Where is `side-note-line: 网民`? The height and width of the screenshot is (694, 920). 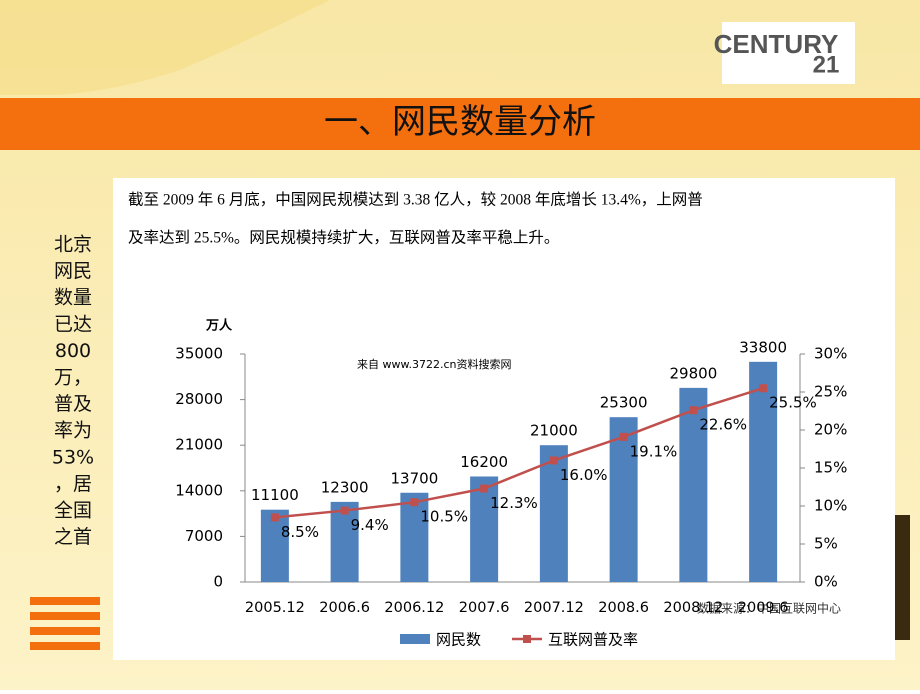 side-note-line: 网民 is located at coordinates (73, 271).